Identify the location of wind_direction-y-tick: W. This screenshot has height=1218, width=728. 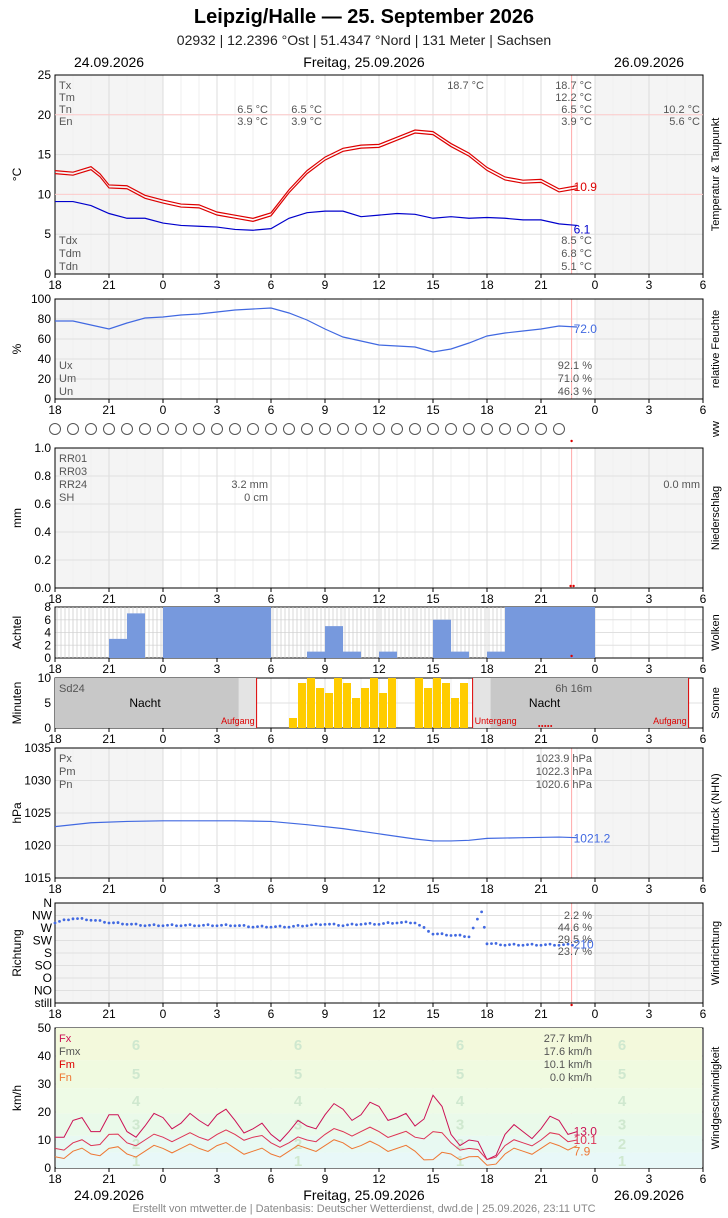
(47, 928).